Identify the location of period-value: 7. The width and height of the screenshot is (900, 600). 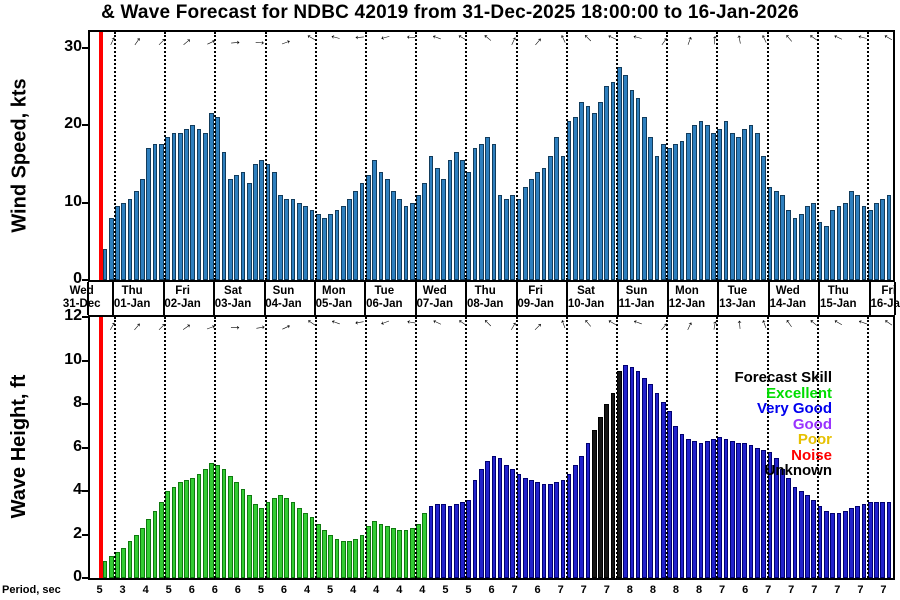
(583, 590).